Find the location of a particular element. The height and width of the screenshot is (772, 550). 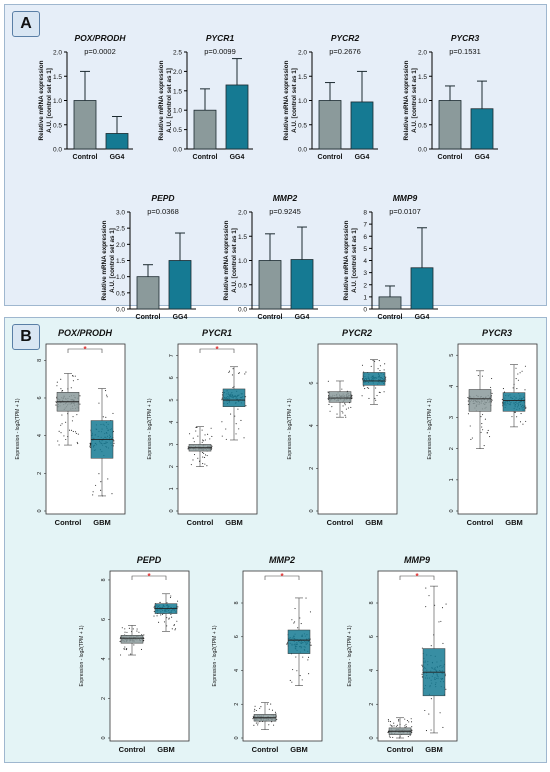

y-axis-label: Relative mRNA expression is located at coordinates (286, 100).